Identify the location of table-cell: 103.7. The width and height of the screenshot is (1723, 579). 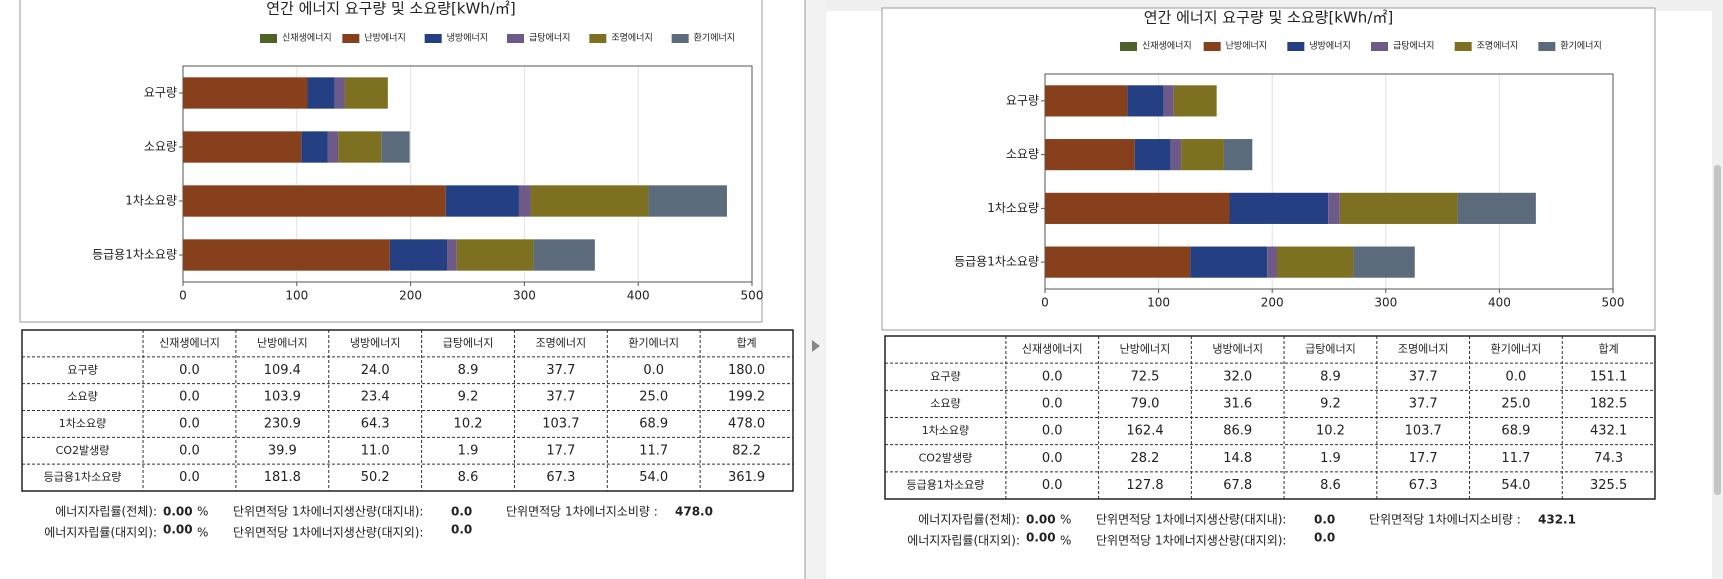
(560, 423).